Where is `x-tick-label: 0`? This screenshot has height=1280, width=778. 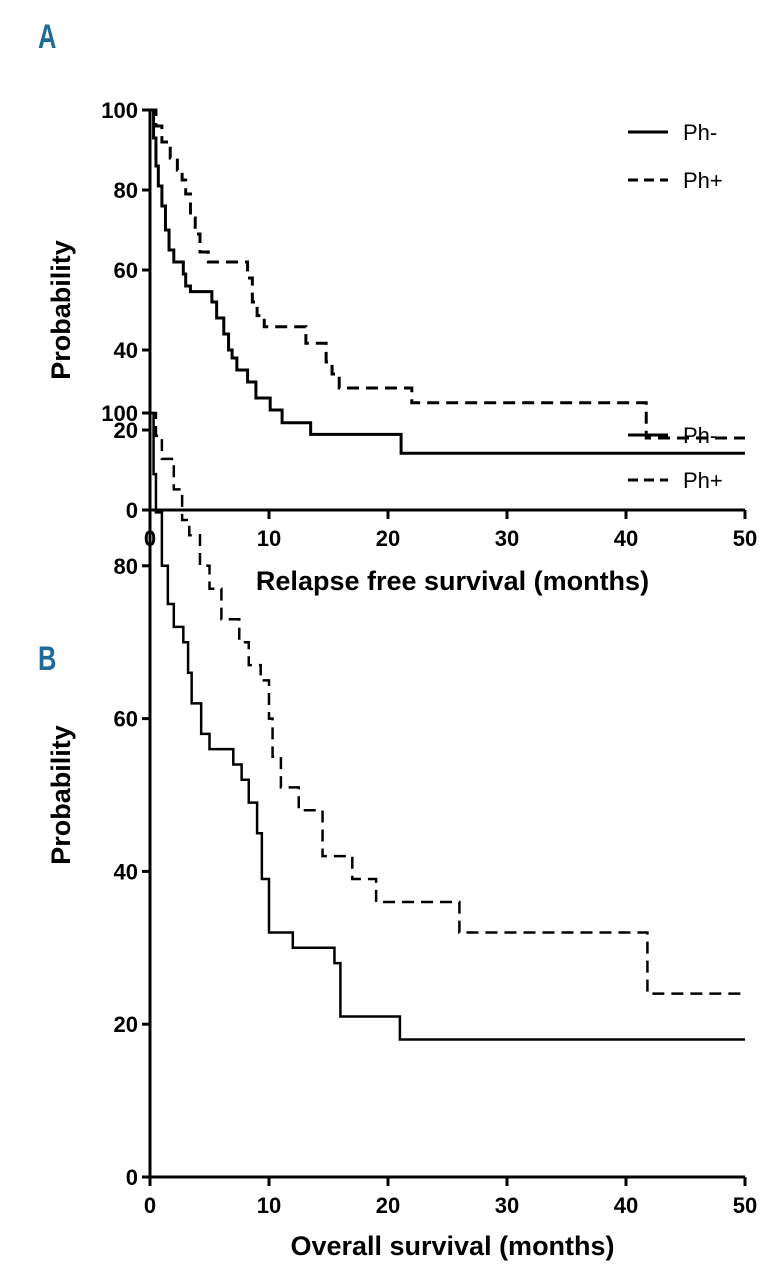 x-tick-label: 0 is located at coordinates (150, 1205).